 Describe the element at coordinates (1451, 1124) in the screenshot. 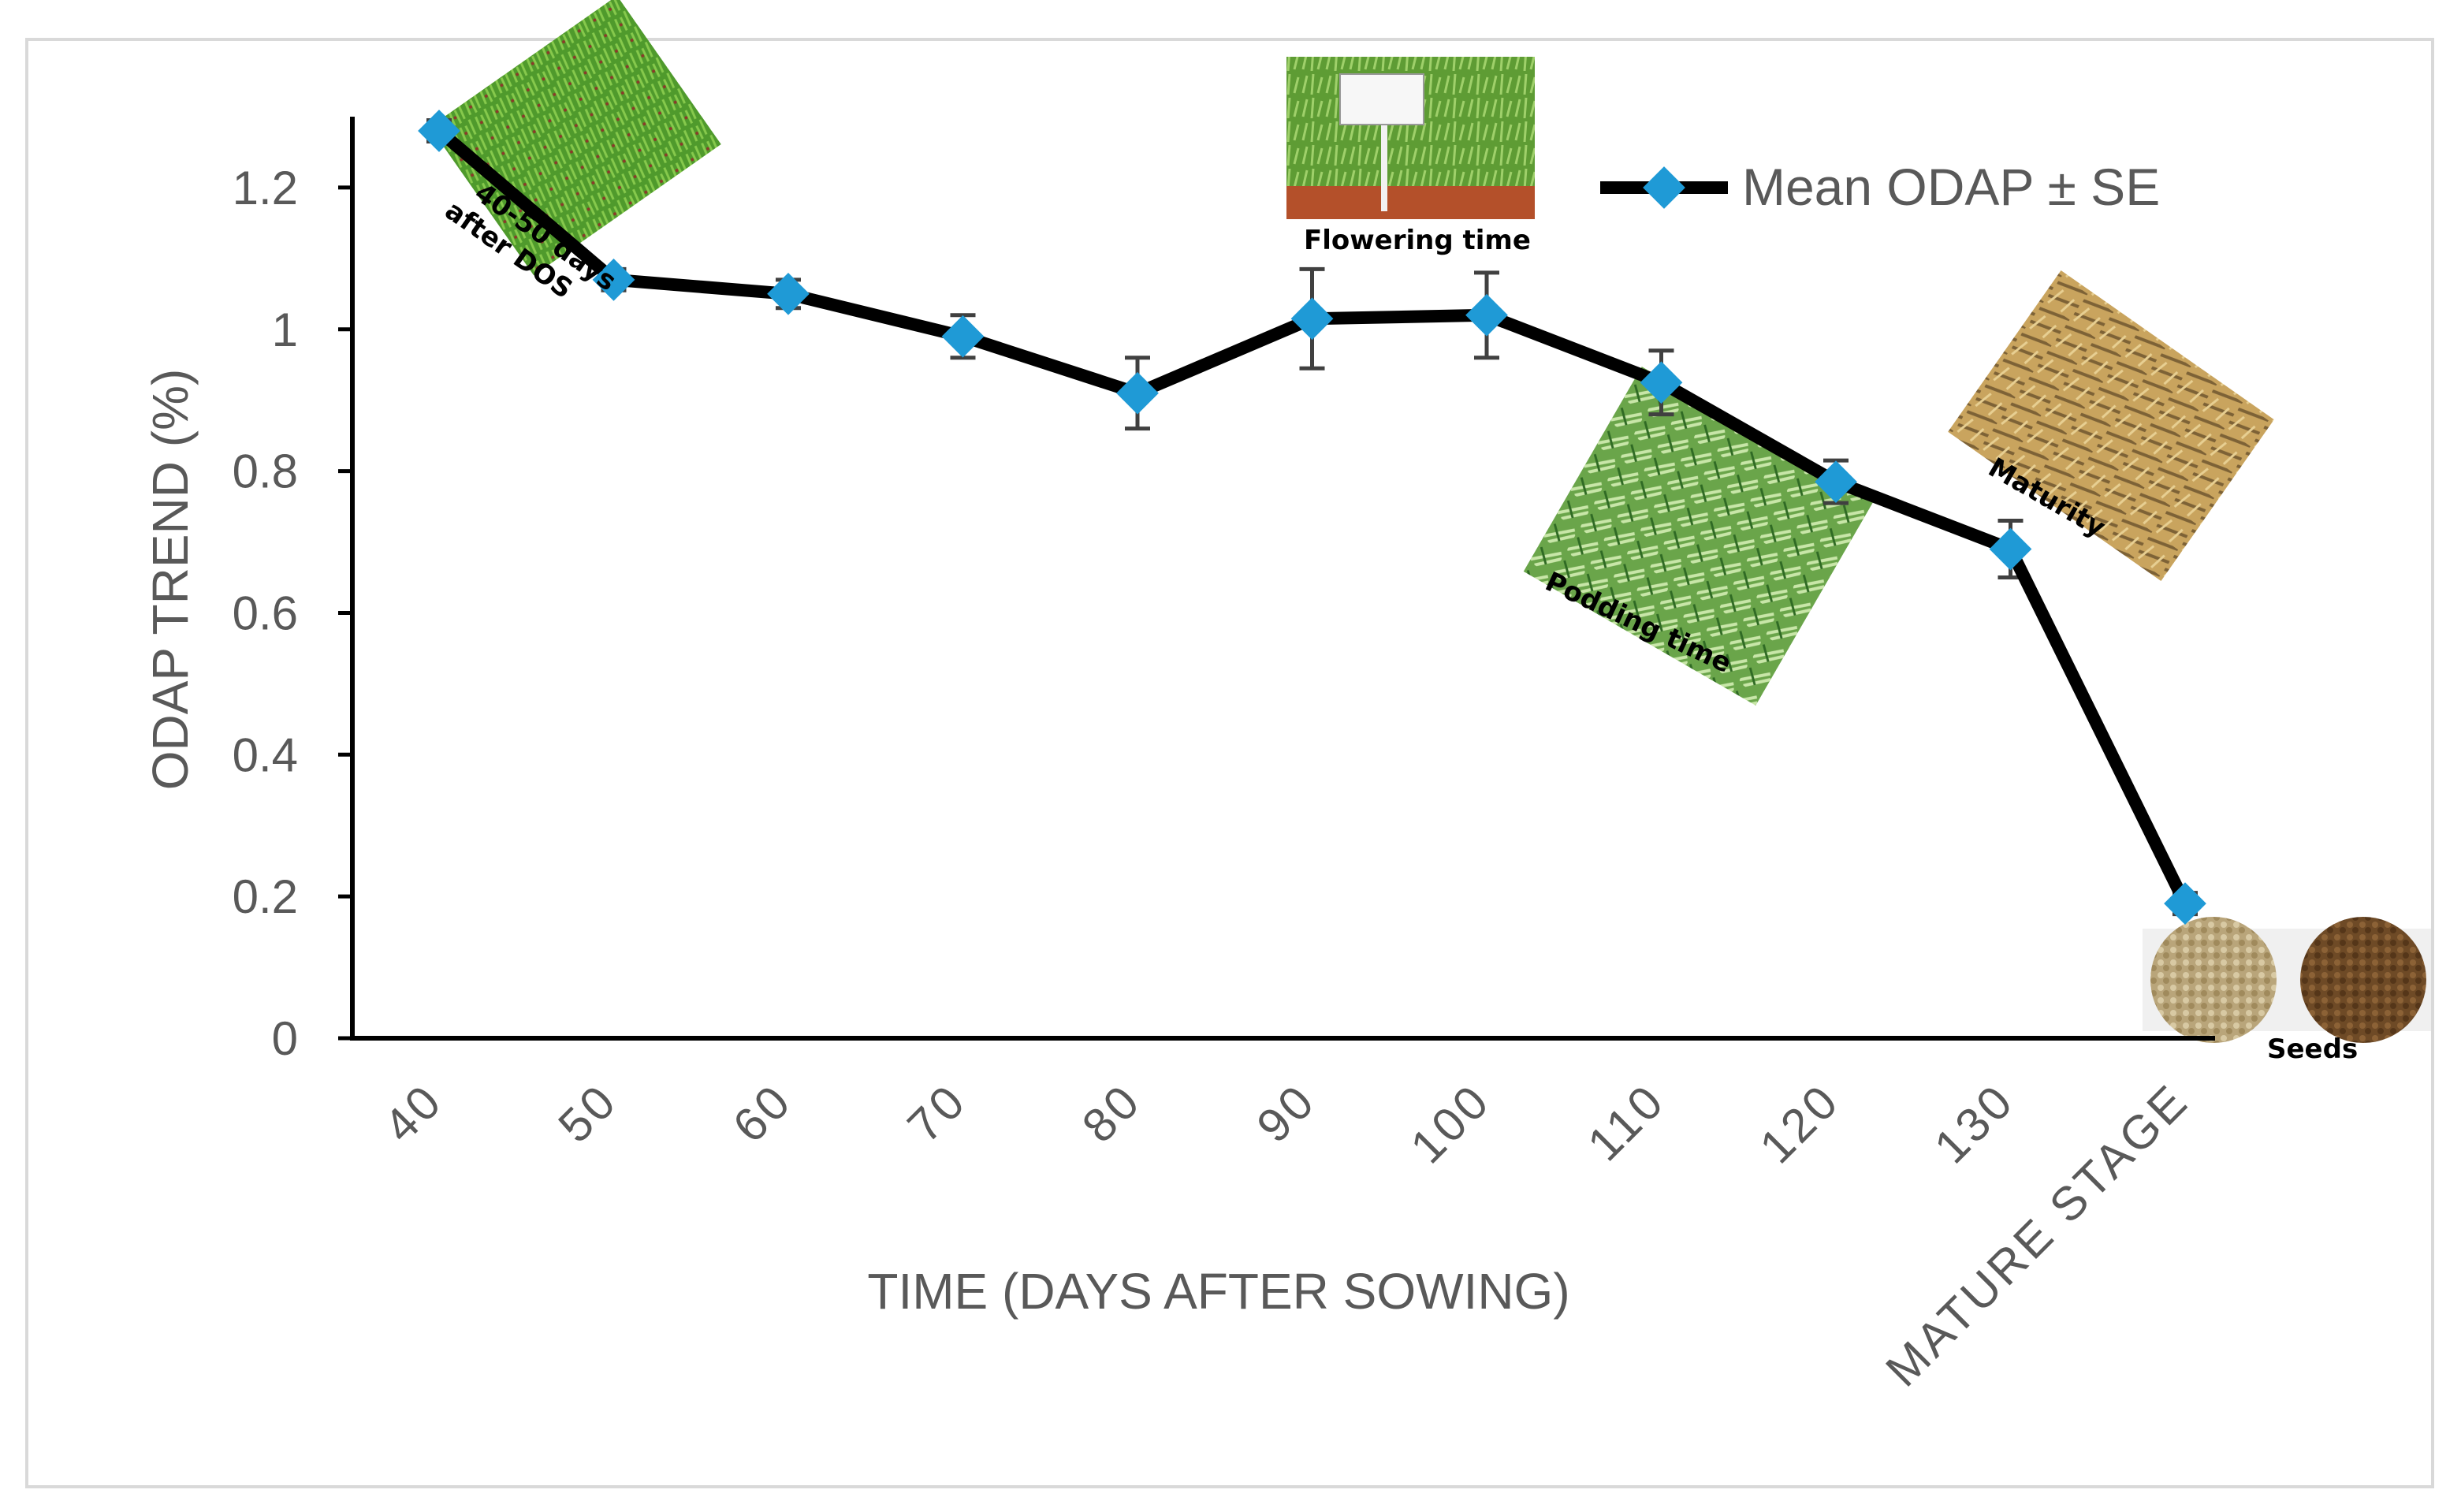

I see `x-tick-label: 100` at that location.